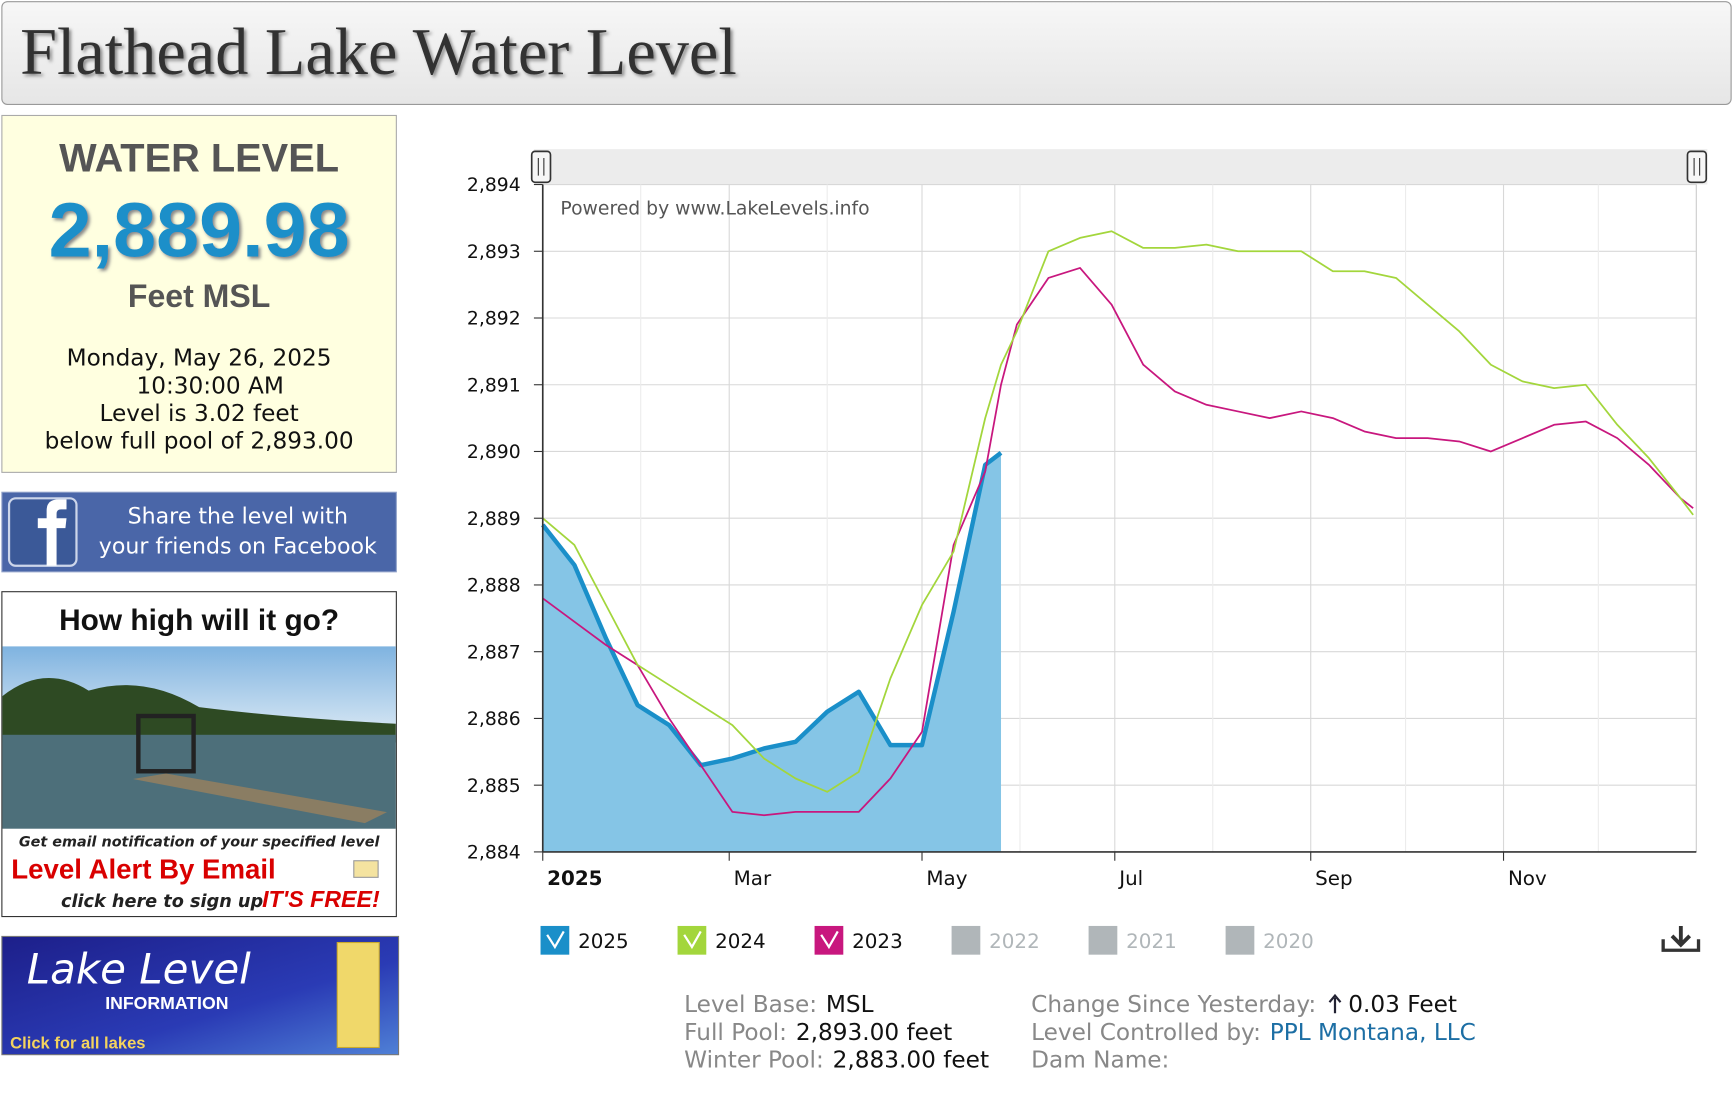 The height and width of the screenshot is (1095, 1733). Describe the element at coordinates (494, 385) in the screenshot. I see `y-tick-label: 2,891` at that location.